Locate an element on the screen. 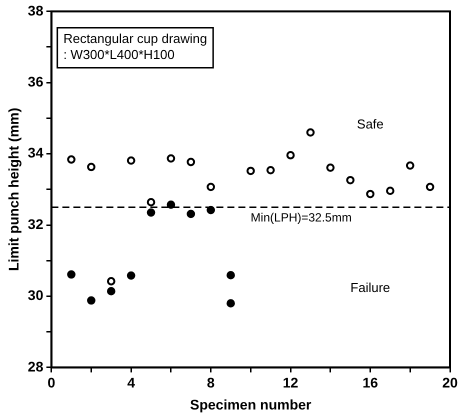  y-tick-label: 36 is located at coordinates (36, 81).